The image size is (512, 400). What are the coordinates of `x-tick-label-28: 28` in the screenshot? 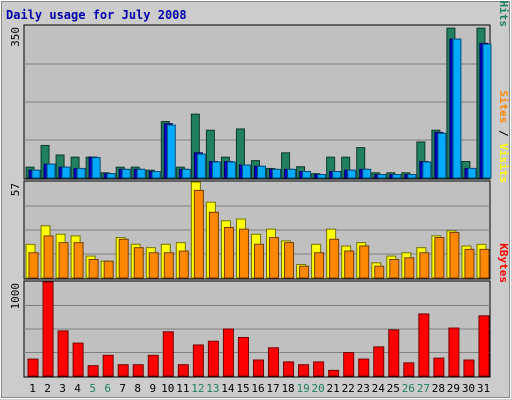 It's located at (438, 388).